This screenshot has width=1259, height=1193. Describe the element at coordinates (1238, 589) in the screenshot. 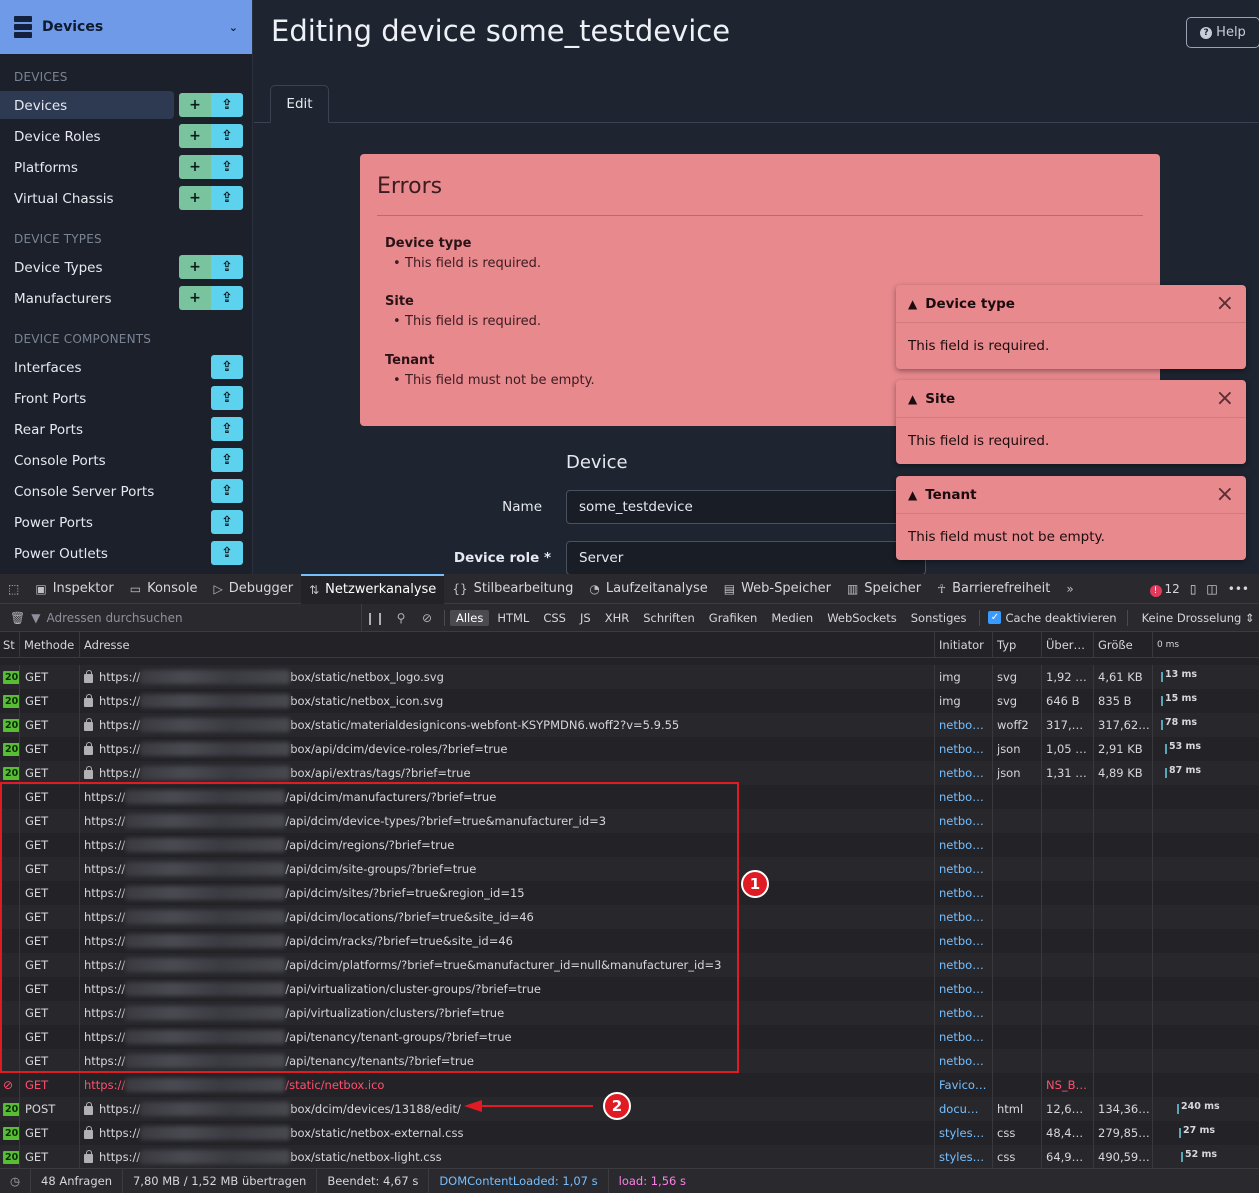

I see `more-options-icon: •••` at that location.